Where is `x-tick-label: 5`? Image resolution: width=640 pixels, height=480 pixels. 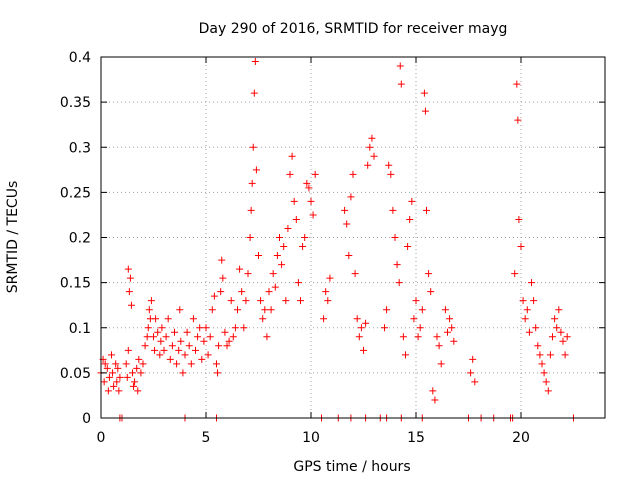 x-tick-label: 5 is located at coordinates (206, 438).